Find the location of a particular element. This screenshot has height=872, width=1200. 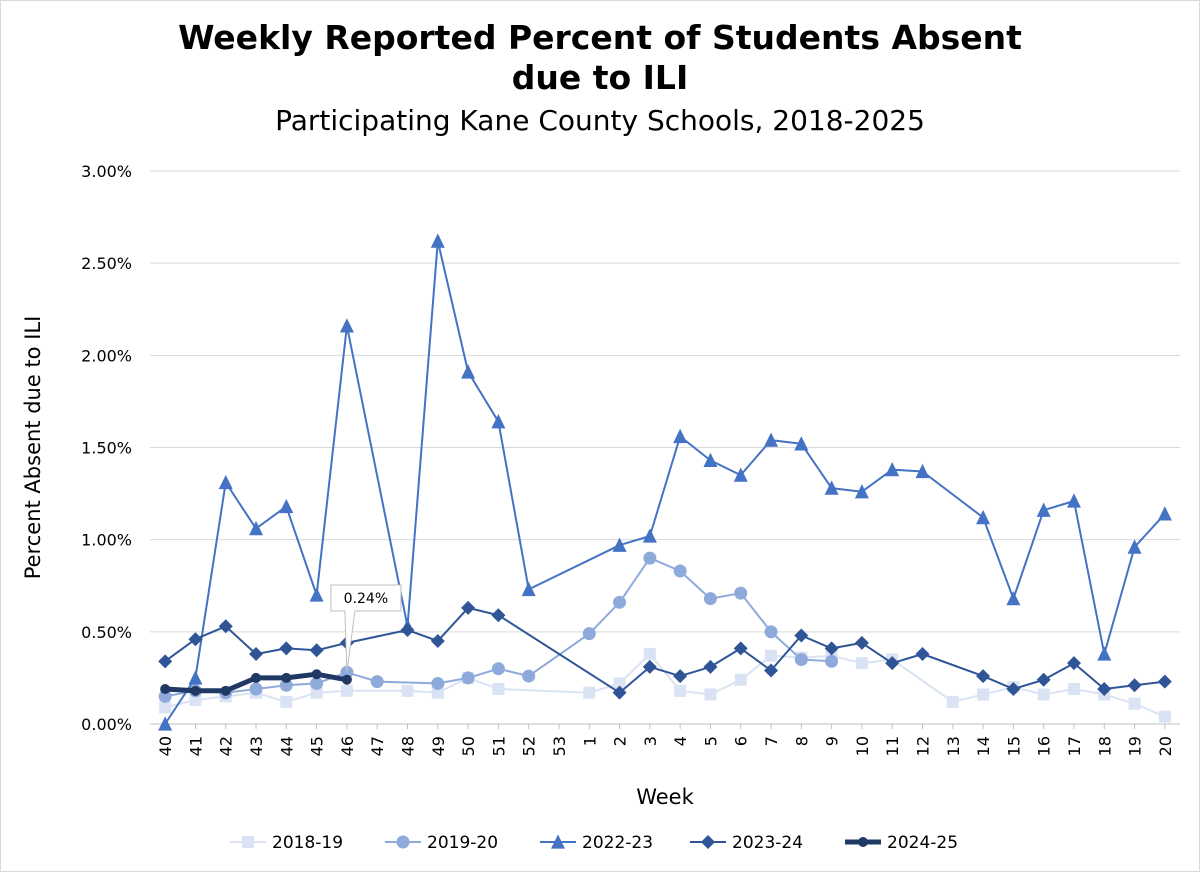

x-tick-label: 17 is located at coordinates (1074, 746).